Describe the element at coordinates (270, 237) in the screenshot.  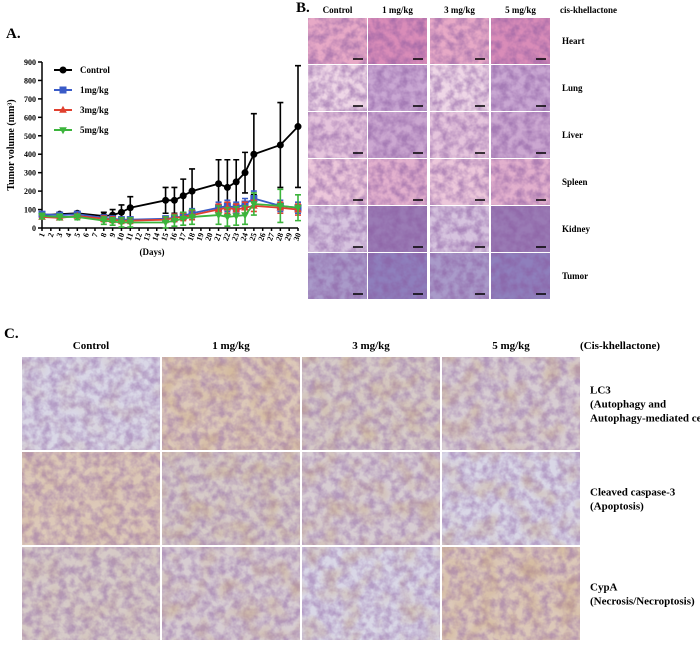
I see `x-tick-label: 27` at that location.